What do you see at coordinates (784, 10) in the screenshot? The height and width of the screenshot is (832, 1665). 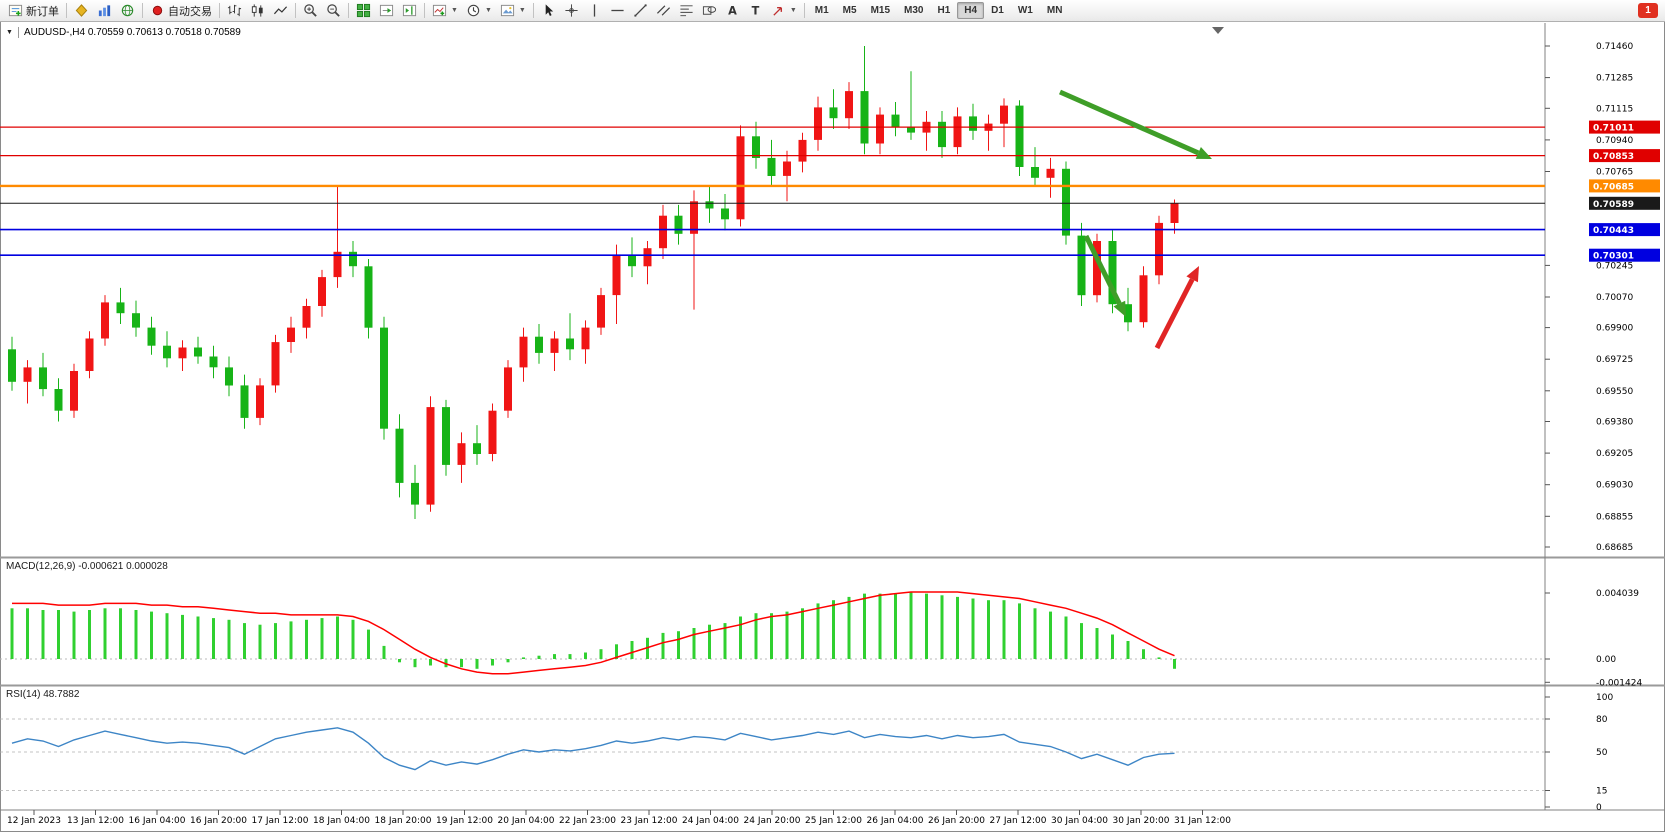 I see `arrows-tool-button: ▼` at bounding box center [784, 10].